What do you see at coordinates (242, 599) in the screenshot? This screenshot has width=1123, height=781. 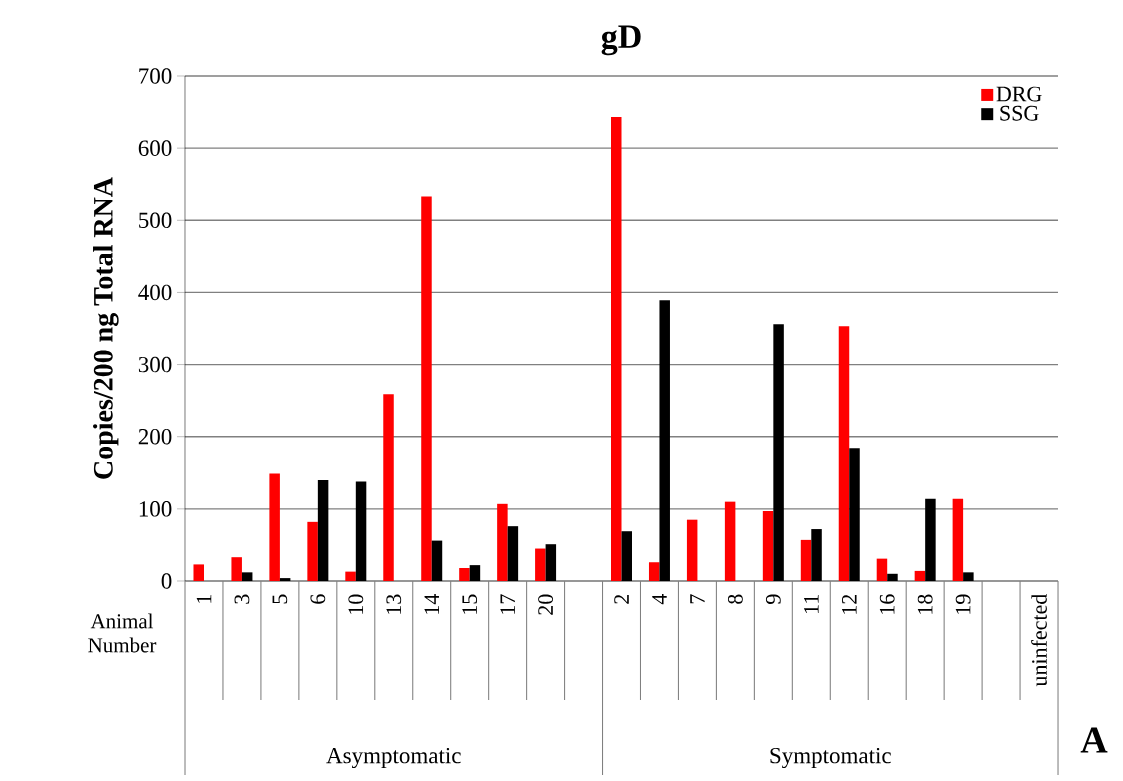 I see `x-tick-label: 3` at bounding box center [242, 599].